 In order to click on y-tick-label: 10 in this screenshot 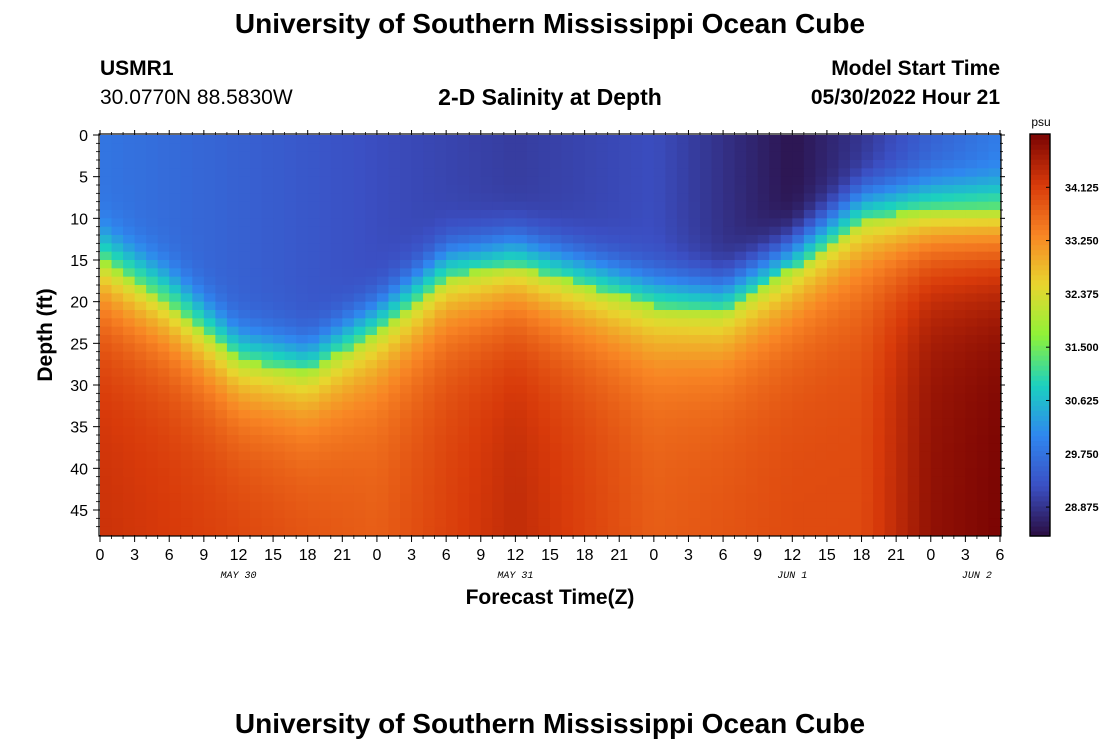, I will do `click(79, 219)`.